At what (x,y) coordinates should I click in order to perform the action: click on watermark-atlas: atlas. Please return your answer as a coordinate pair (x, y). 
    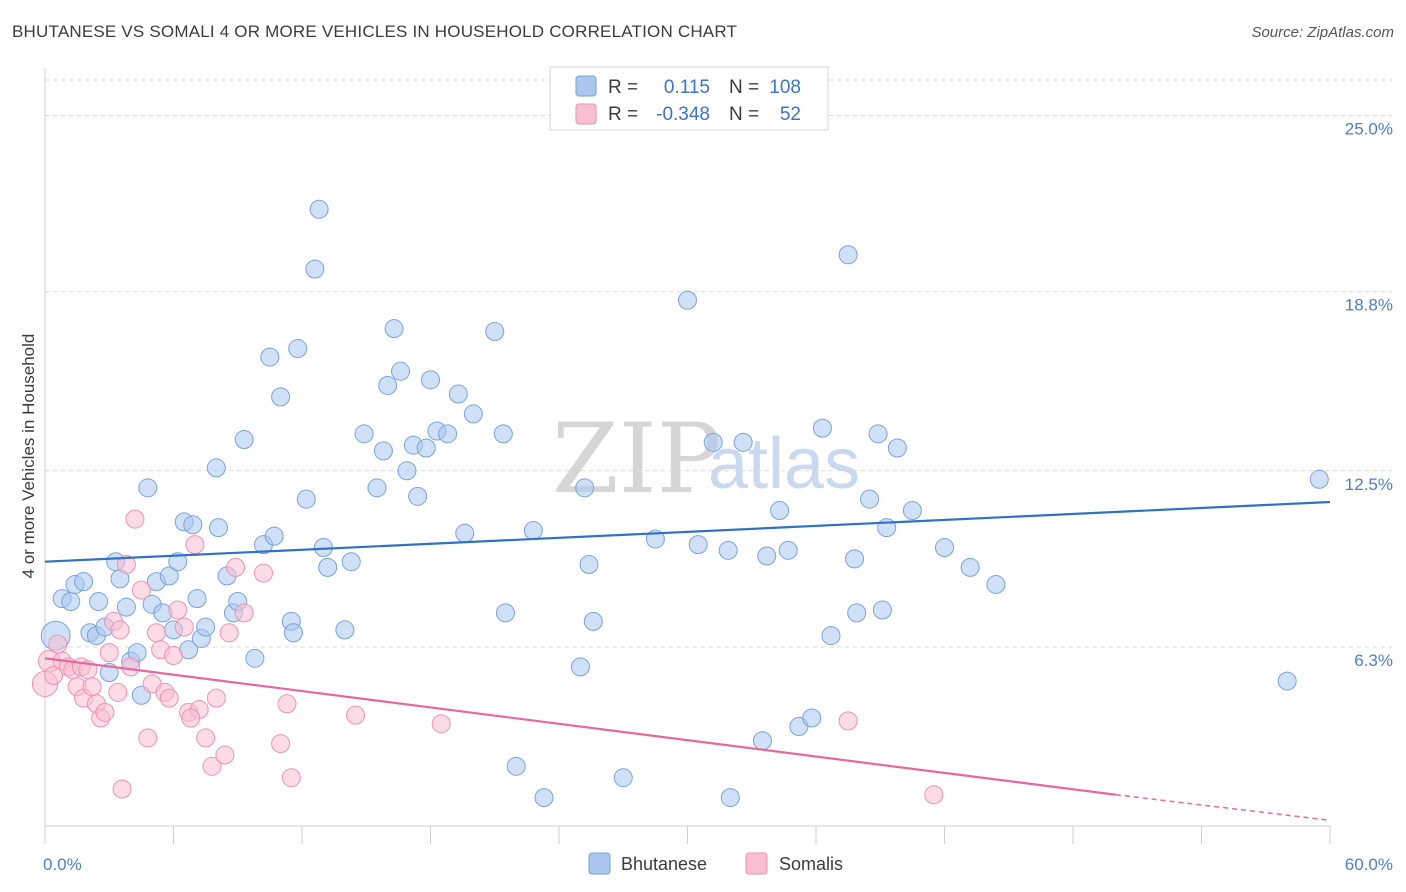
    Looking at the image, I should click on (784, 464).